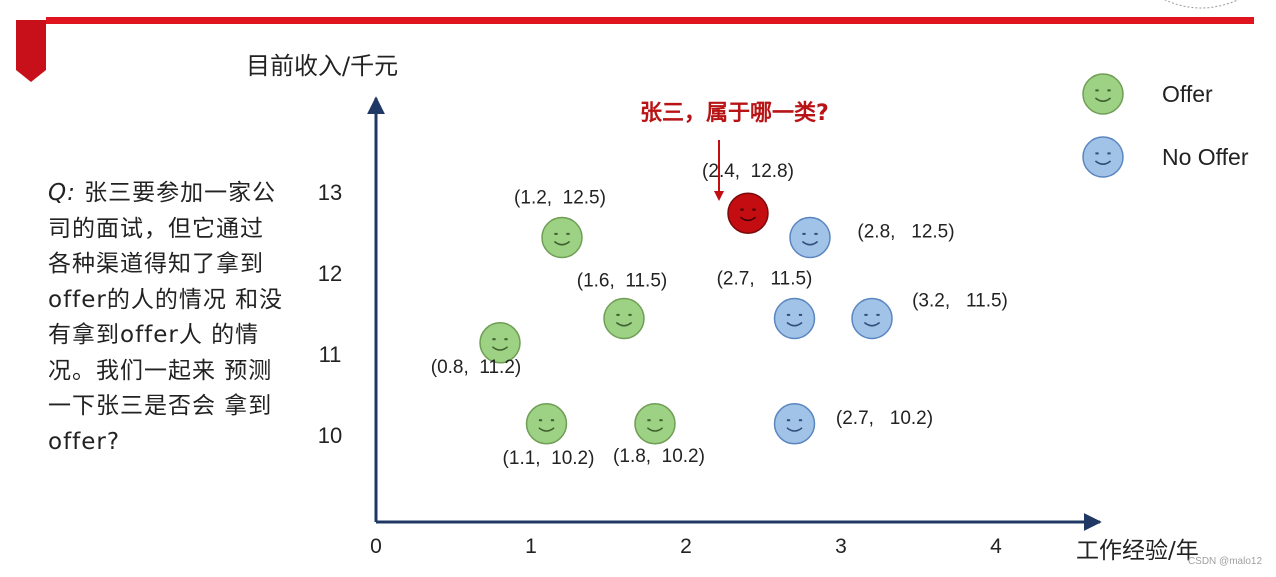  What do you see at coordinates (1103, 157) in the screenshot?
I see `legend-no_offer-icon` at bounding box center [1103, 157].